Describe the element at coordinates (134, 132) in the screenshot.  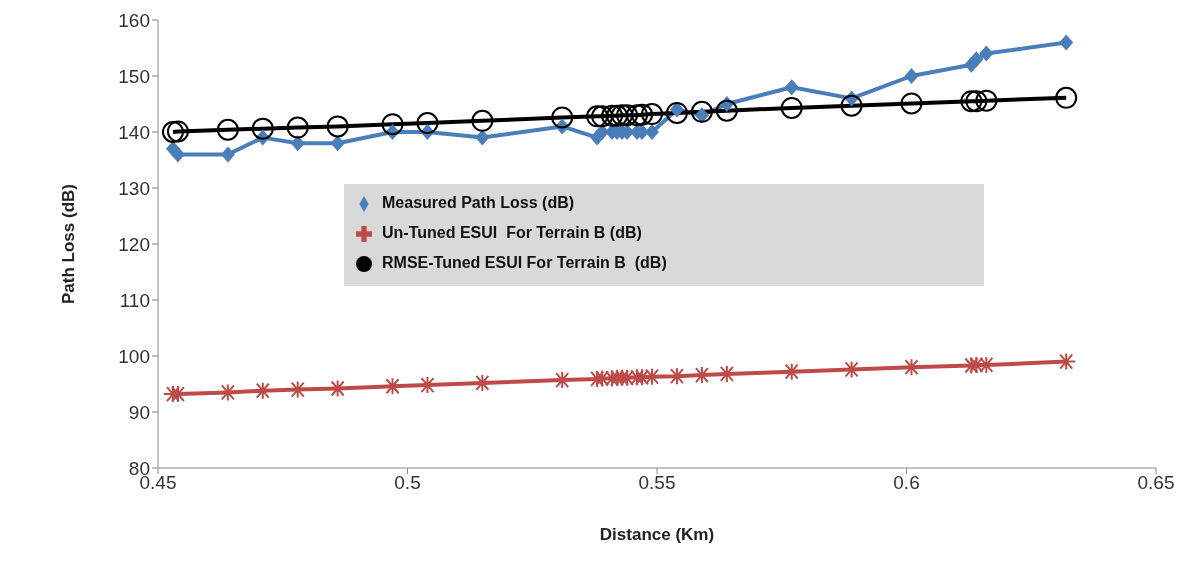
I see `y-tick-label: 140` at that location.